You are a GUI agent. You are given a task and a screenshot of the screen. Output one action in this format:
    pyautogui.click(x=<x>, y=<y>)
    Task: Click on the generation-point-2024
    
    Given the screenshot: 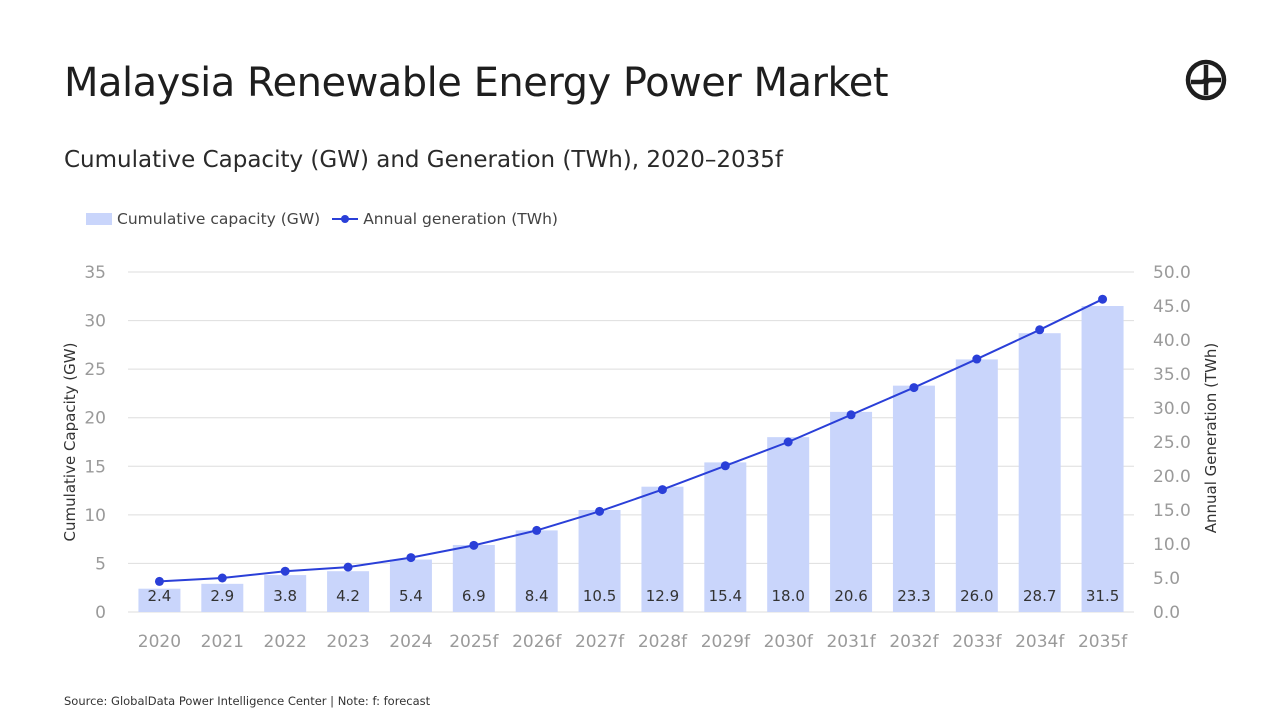 What is the action you would take?
    pyautogui.click(x=411, y=558)
    